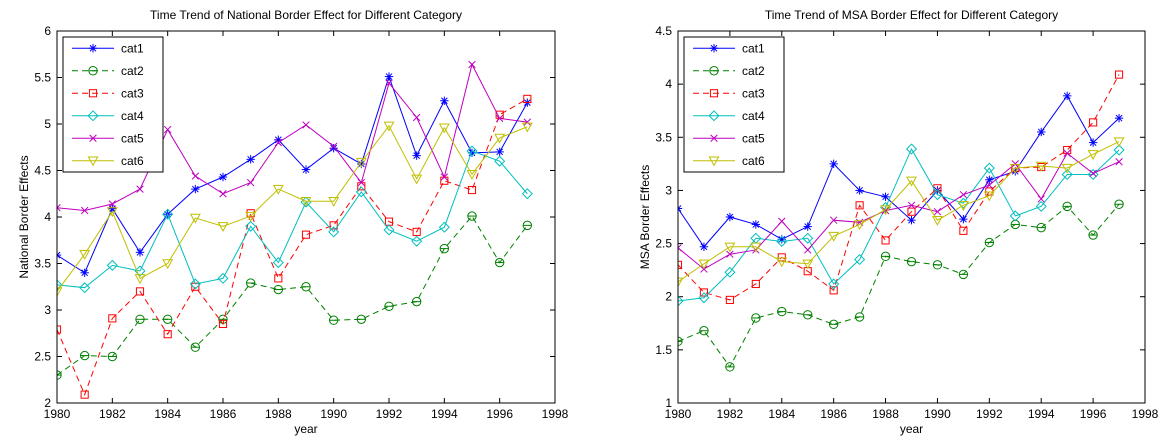  I want to click on x-tick-label: 1982, so click(730, 414).